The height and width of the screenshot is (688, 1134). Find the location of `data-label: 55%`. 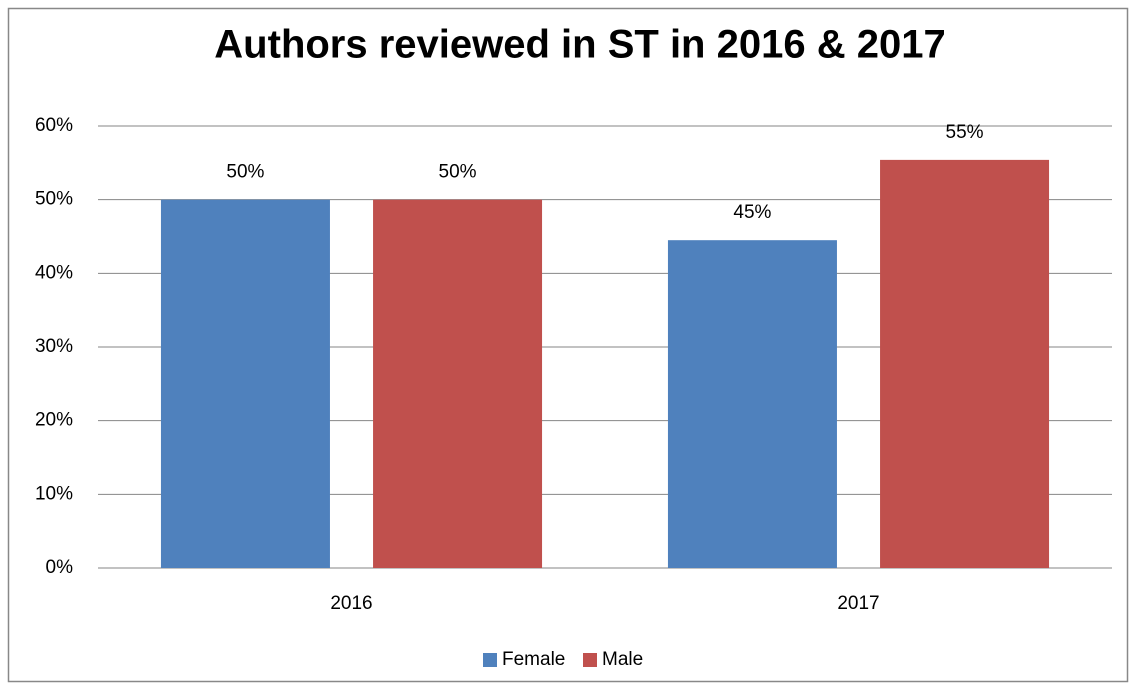

data-label: 55% is located at coordinates (965, 132).